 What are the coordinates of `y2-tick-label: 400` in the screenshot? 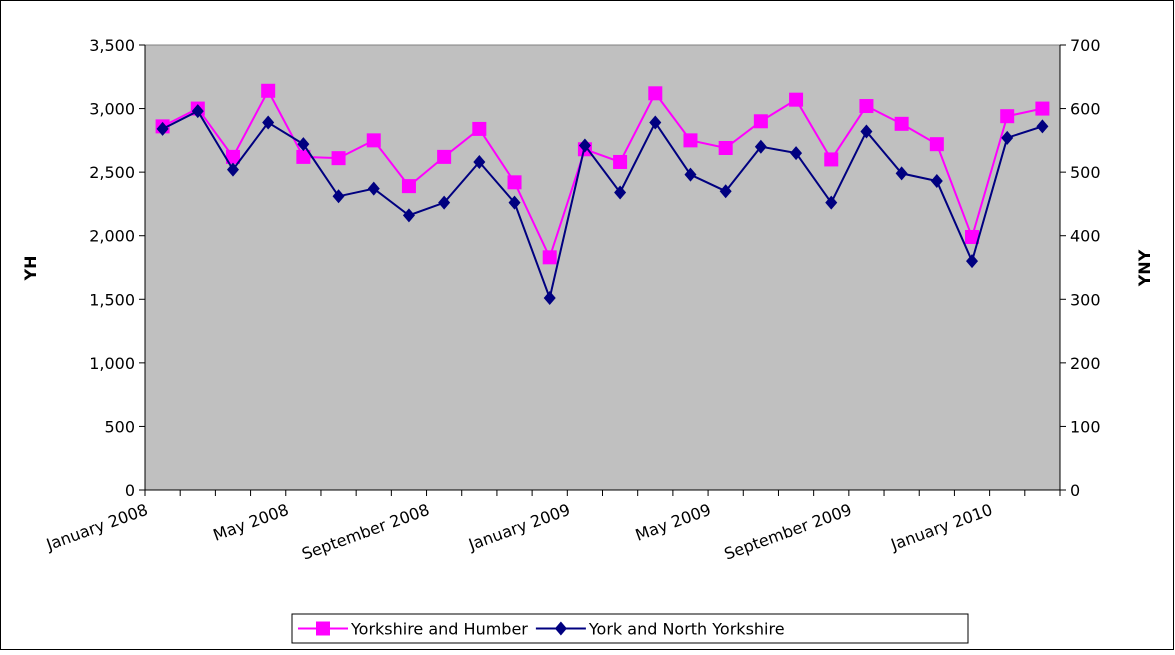 It's located at (1085, 236).